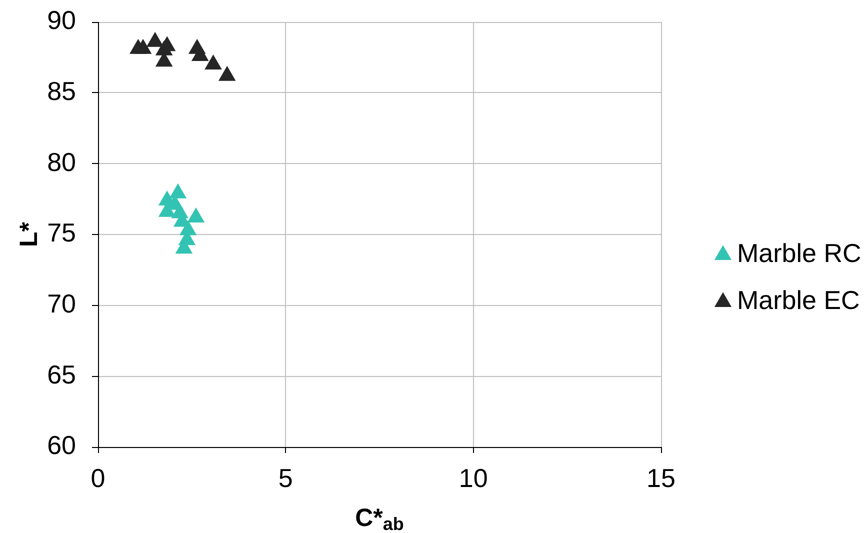 The image size is (866, 533). What do you see at coordinates (799, 253) in the screenshot?
I see `legend-label: Marble RC` at bounding box center [799, 253].